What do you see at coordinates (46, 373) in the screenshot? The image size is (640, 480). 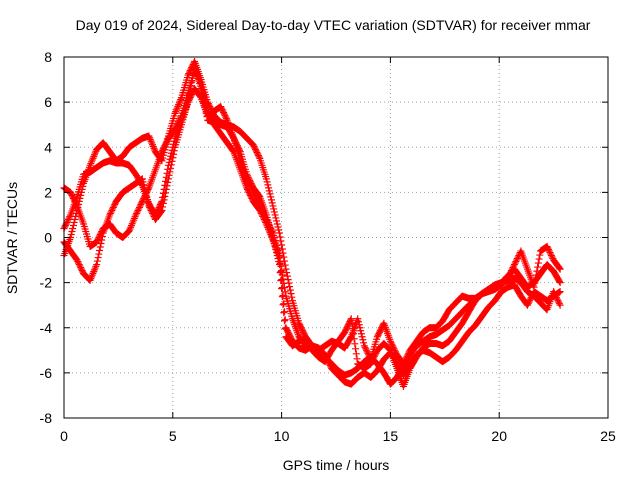 I see `y-tick-label: -6` at bounding box center [46, 373].